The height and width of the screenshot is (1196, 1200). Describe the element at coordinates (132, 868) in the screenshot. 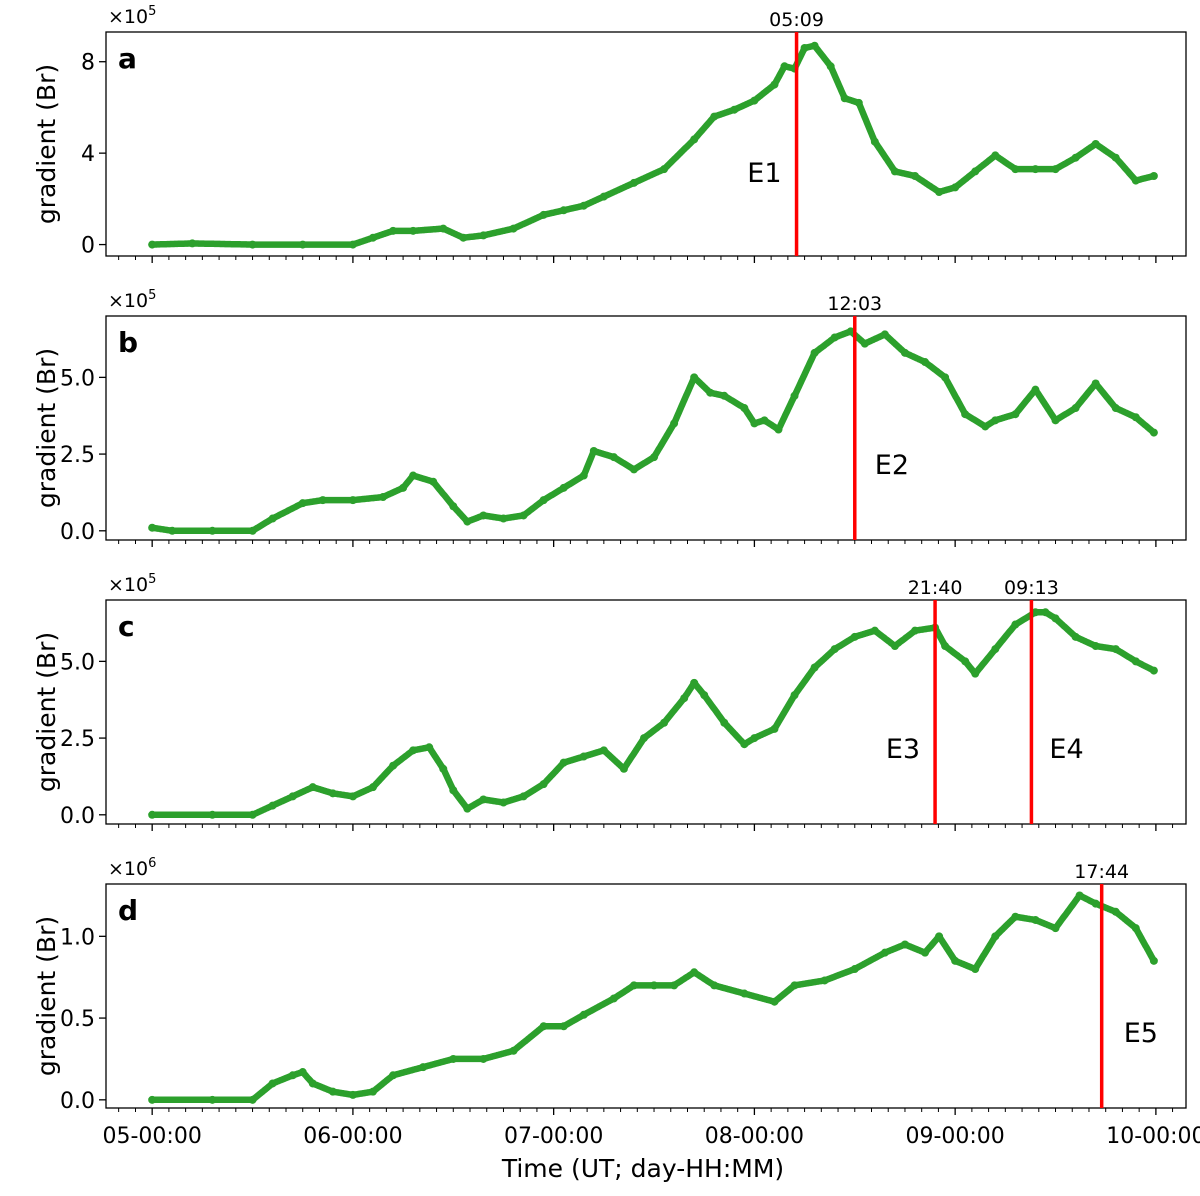

I see `scale-multiplier: ×10⁶` at that location.